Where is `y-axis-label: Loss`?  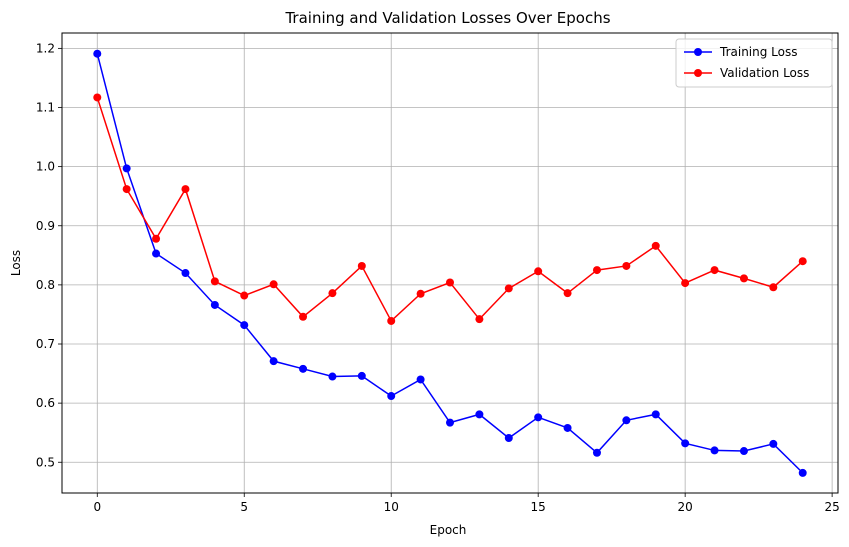 y-axis-label: Loss is located at coordinates (16, 263).